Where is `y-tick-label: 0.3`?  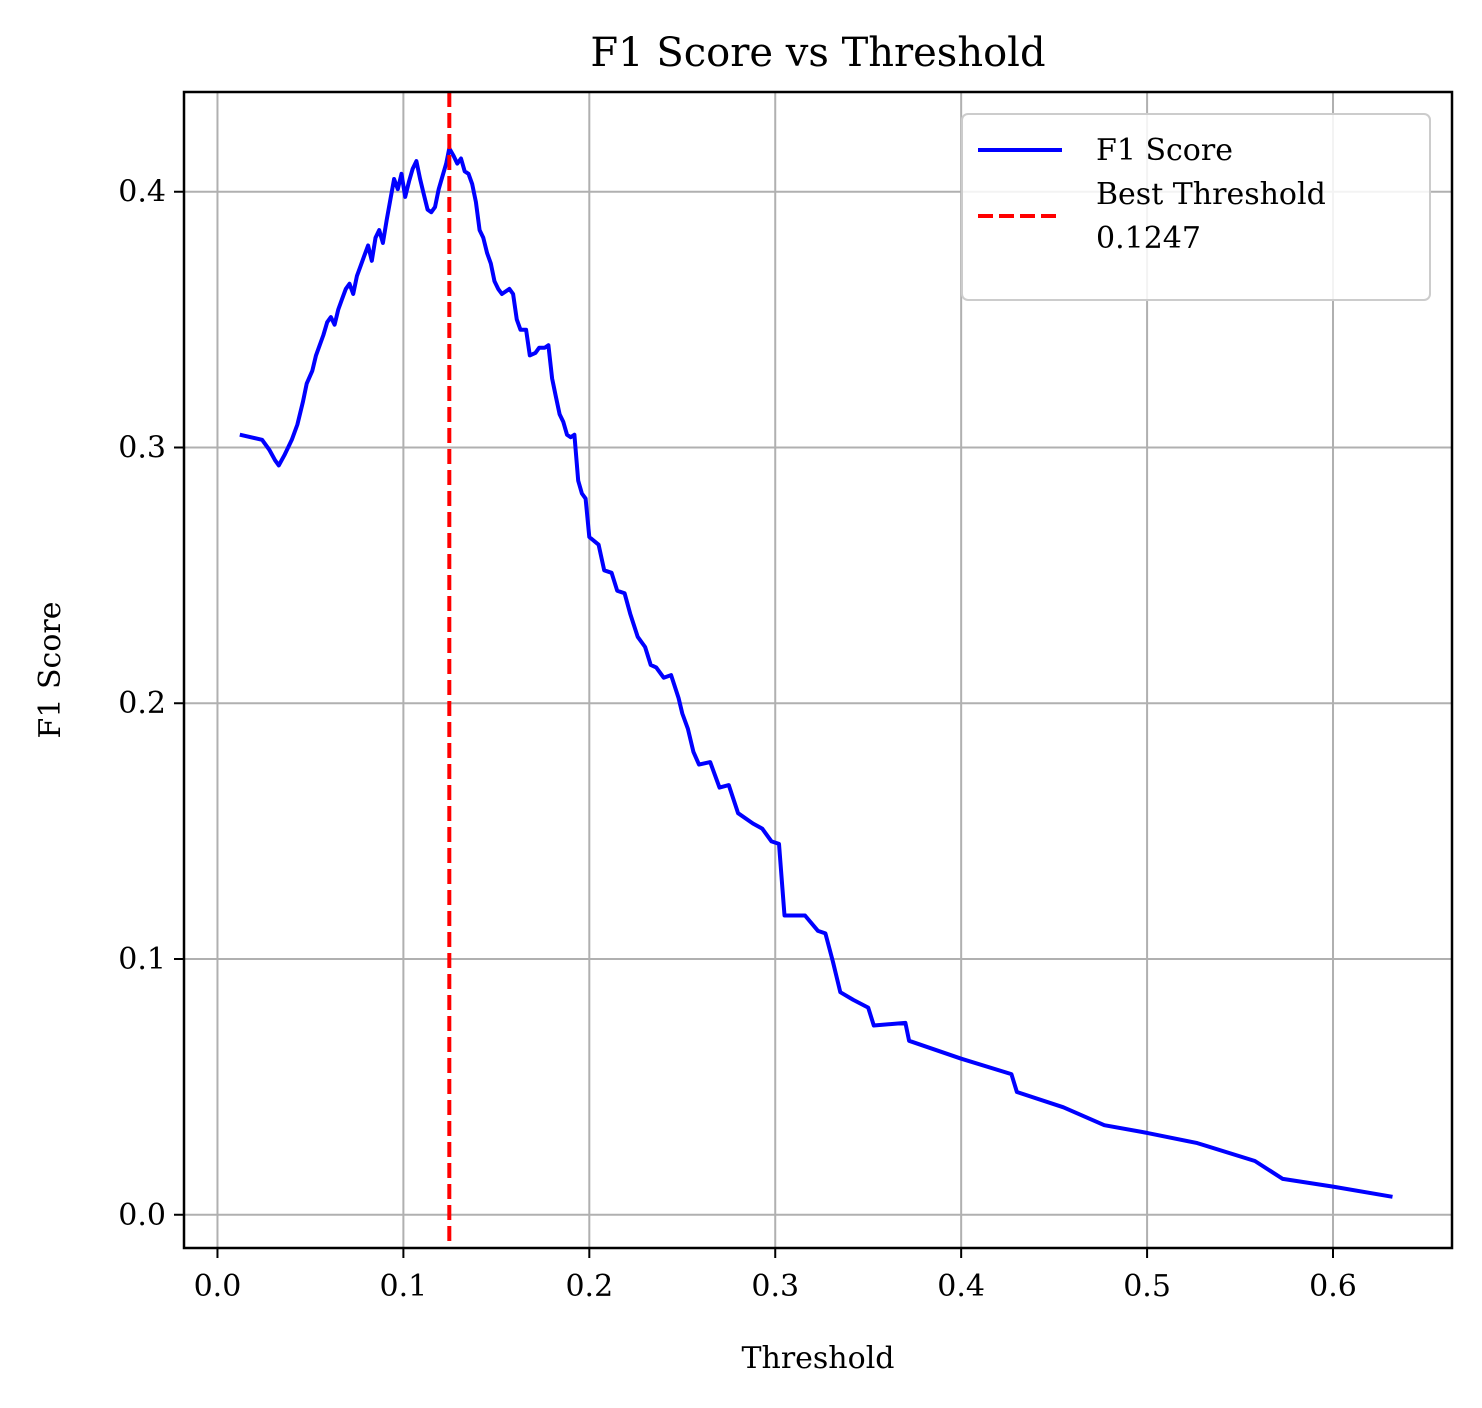
y-tick-label: 0.3 is located at coordinates (142, 447).